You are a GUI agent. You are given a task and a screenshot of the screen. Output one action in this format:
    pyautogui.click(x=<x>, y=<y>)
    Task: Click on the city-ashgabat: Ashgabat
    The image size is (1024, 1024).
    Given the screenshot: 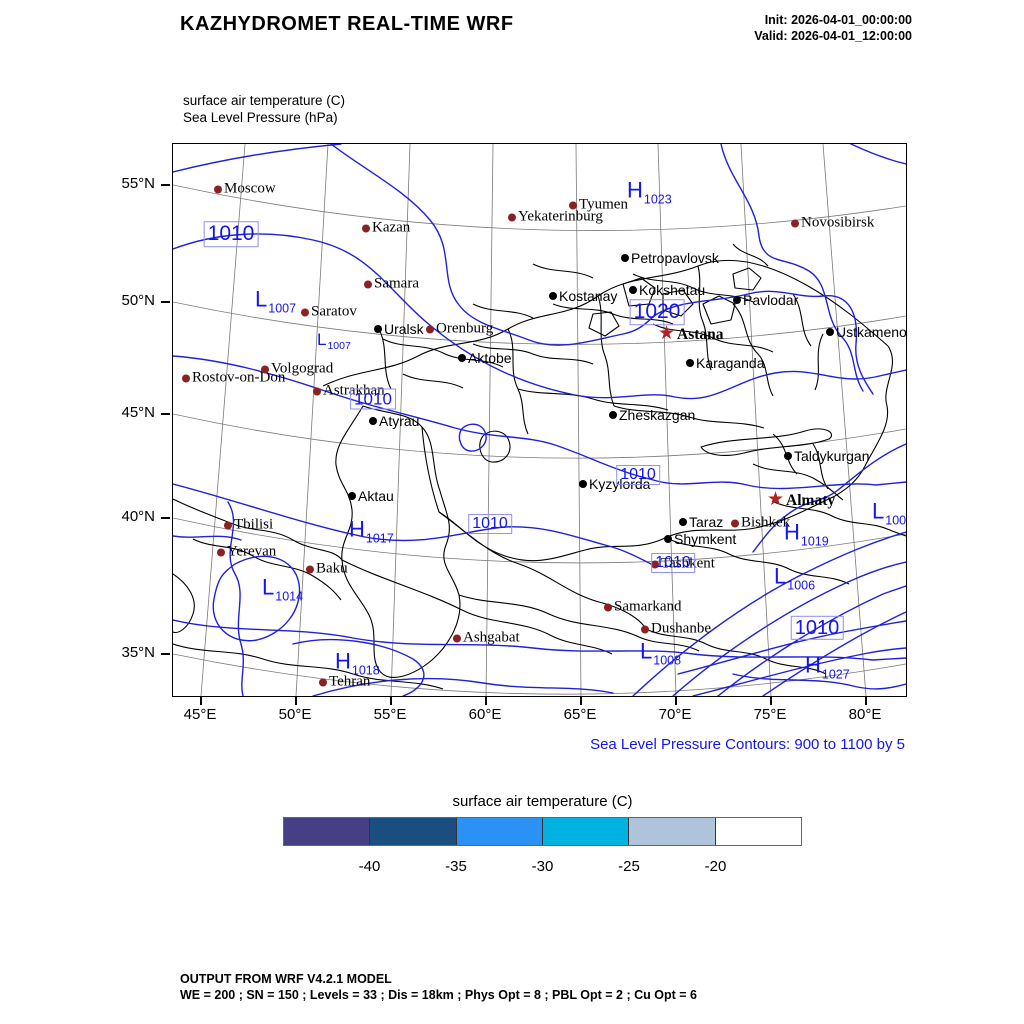 What is the action you would take?
    pyautogui.click(x=486, y=638)
    